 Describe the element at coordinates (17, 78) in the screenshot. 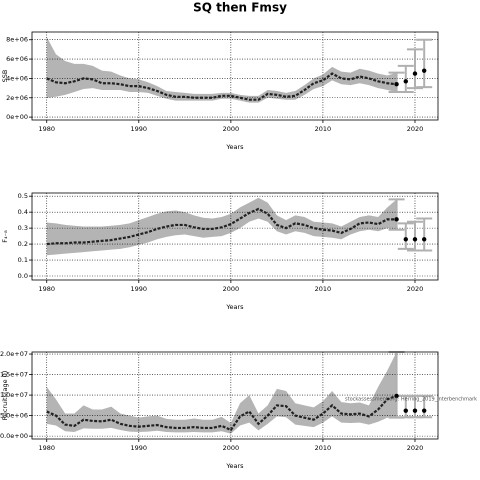

I see `y-tick-label: 4e+06` at that location.